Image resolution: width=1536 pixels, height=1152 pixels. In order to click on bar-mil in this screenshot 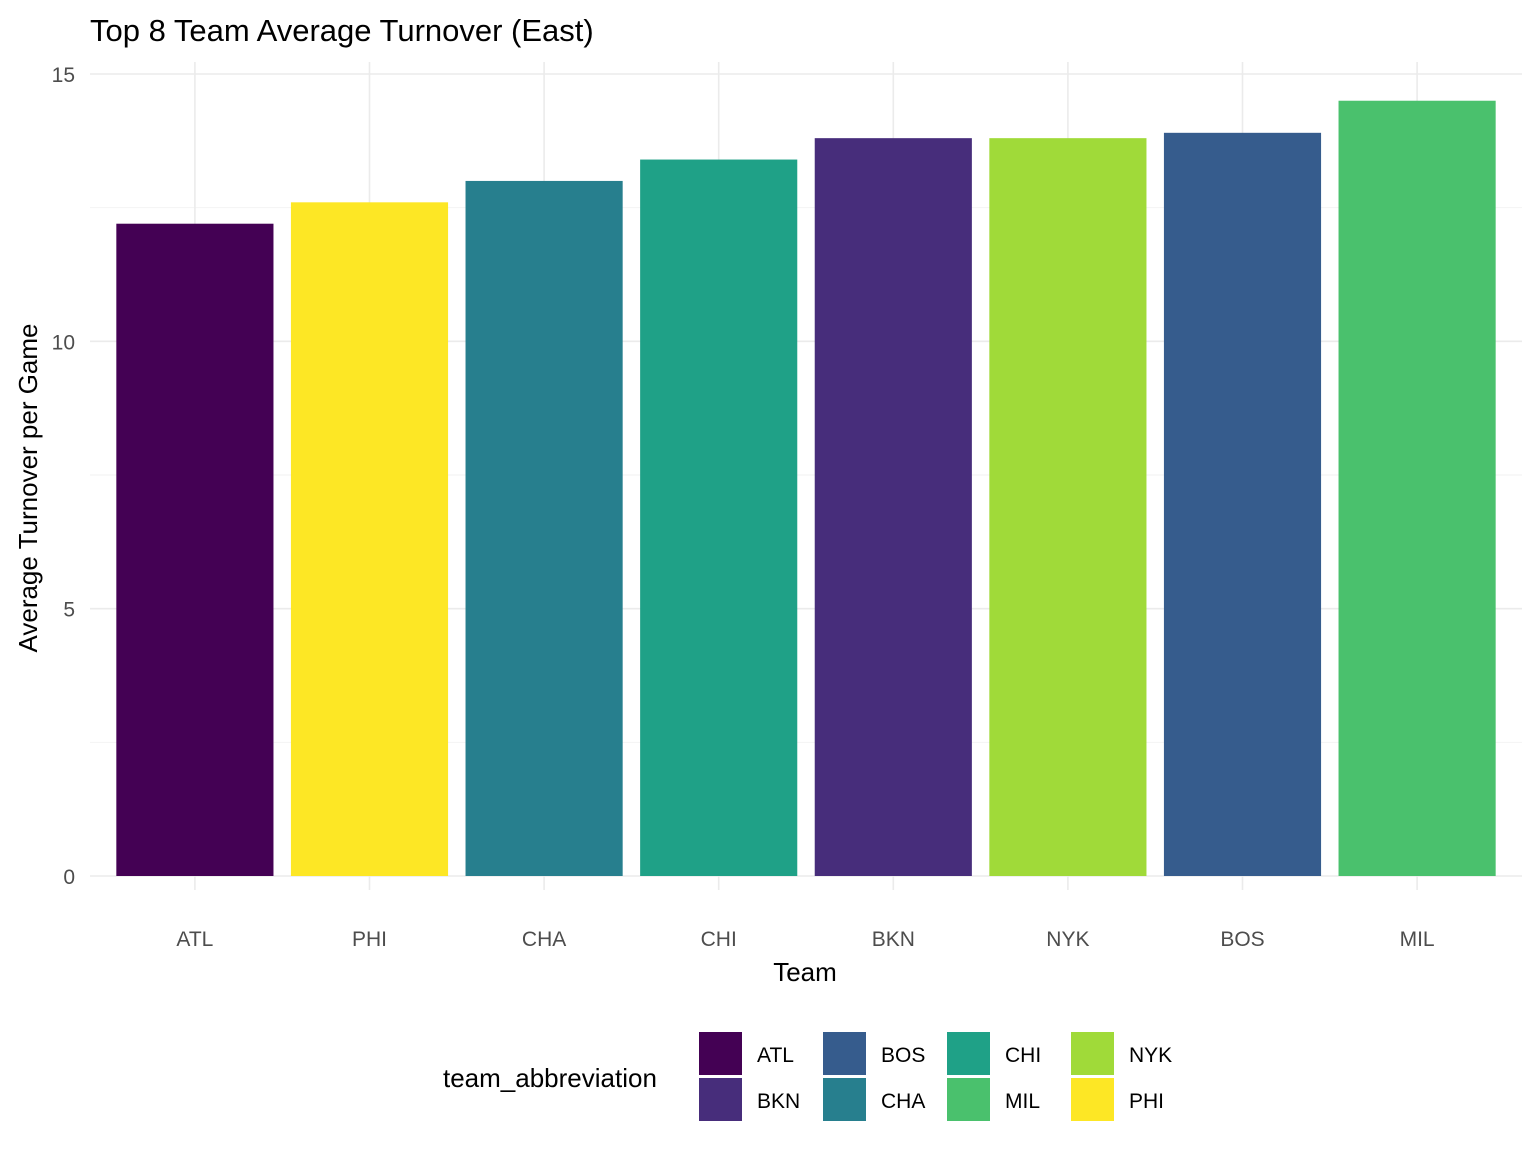, I will do `click(1417, 488)`.